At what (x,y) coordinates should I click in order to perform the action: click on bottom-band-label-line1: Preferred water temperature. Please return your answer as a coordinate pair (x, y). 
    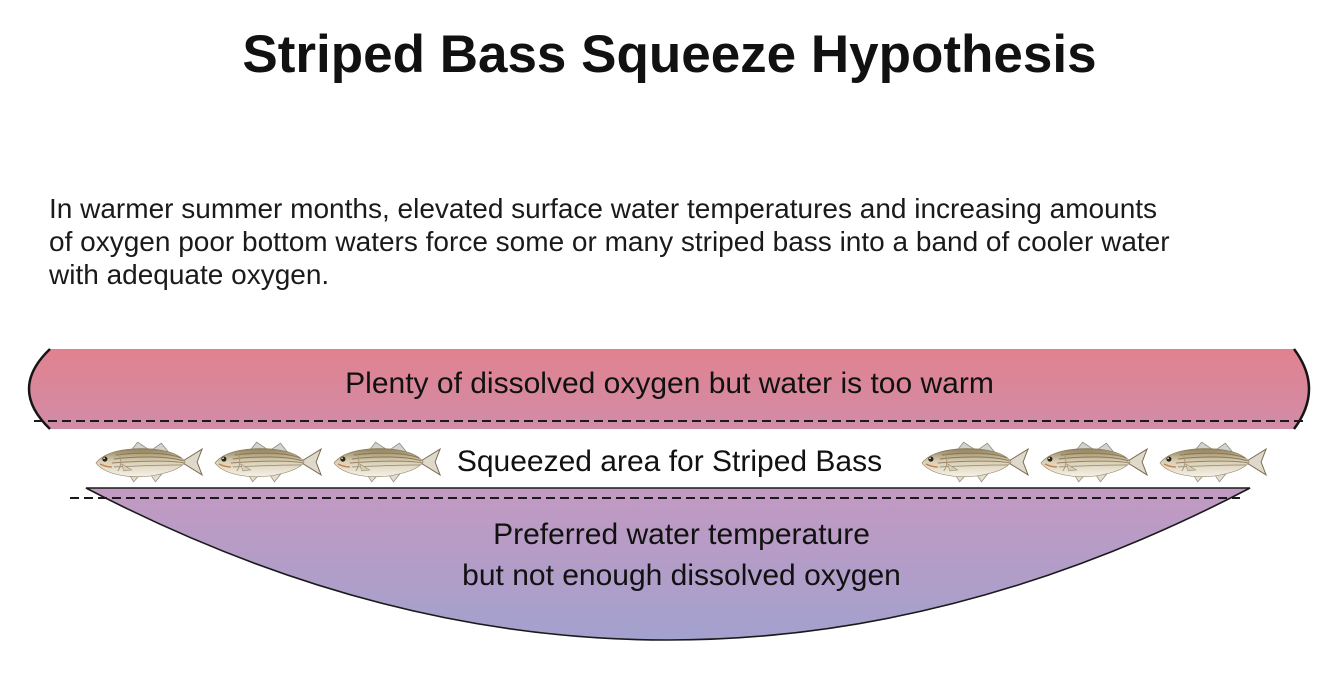
    Looking at the image, I should click on (681, 534).